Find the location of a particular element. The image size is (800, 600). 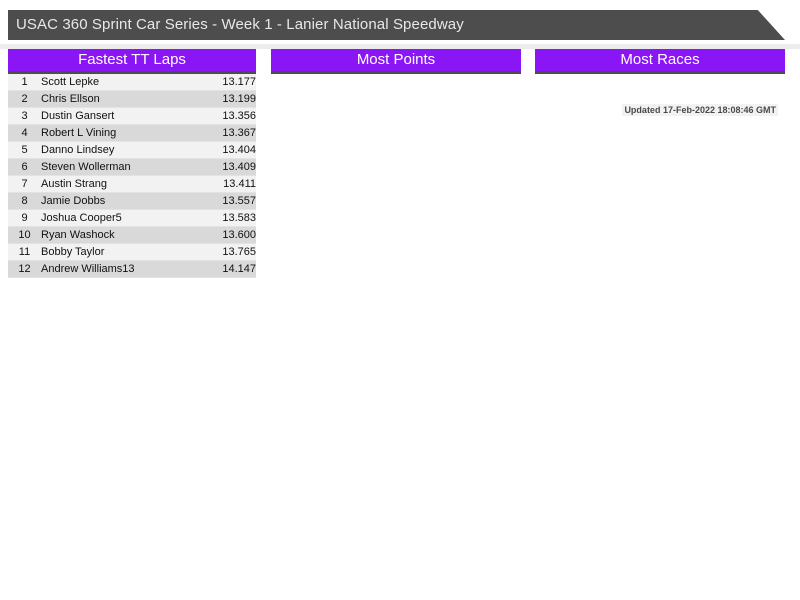

cell-rank: 6 is located at coordinates (24, 167).